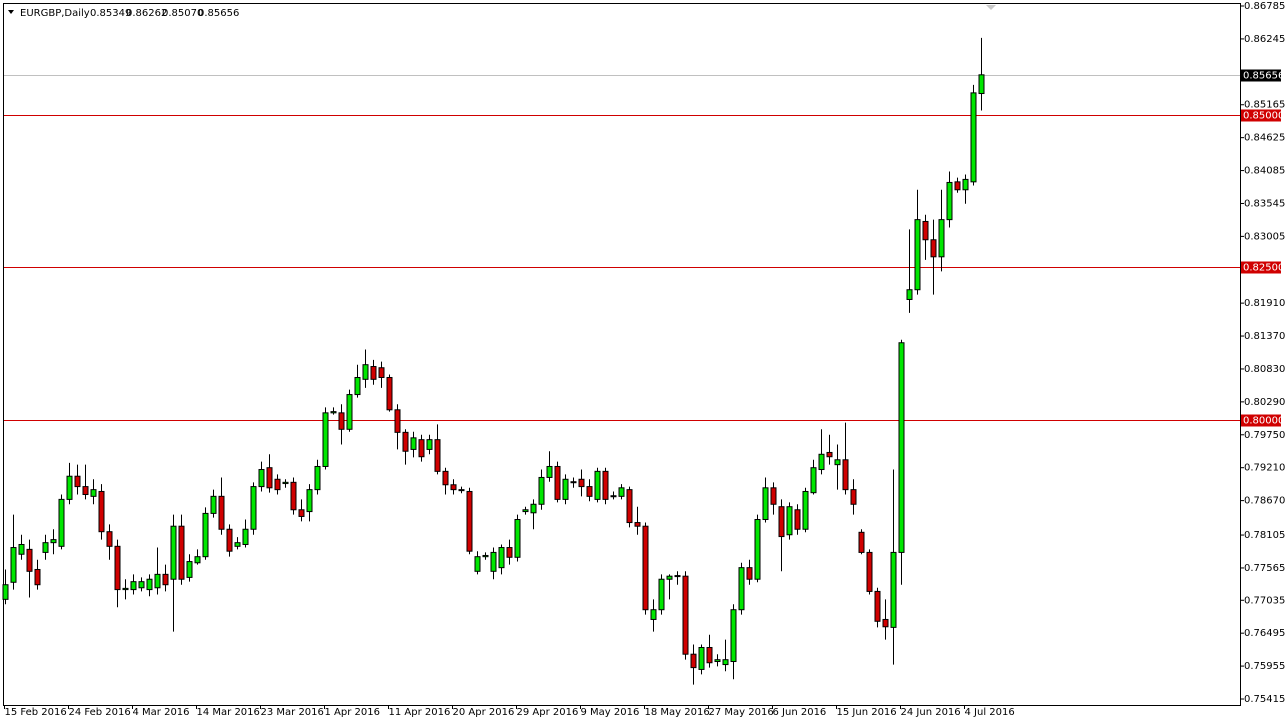  Describe the element at coordinates (292, 712) in the screenshot. I see `x-tick-label: 23 Mar 2016` at that location.